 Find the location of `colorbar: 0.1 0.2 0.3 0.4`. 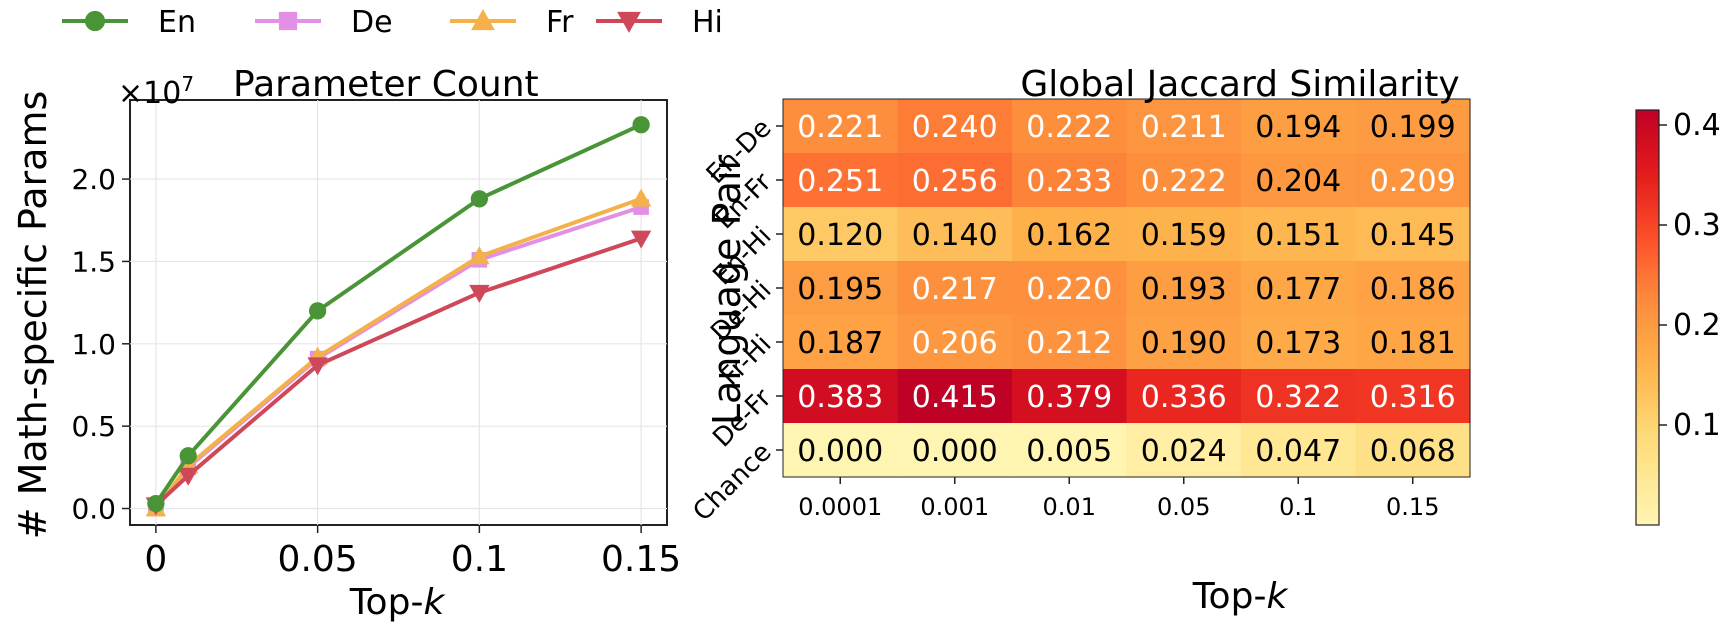

colorbar: 0.1 0.2 0.3 0.4 is located at coordinates (1678, 317).